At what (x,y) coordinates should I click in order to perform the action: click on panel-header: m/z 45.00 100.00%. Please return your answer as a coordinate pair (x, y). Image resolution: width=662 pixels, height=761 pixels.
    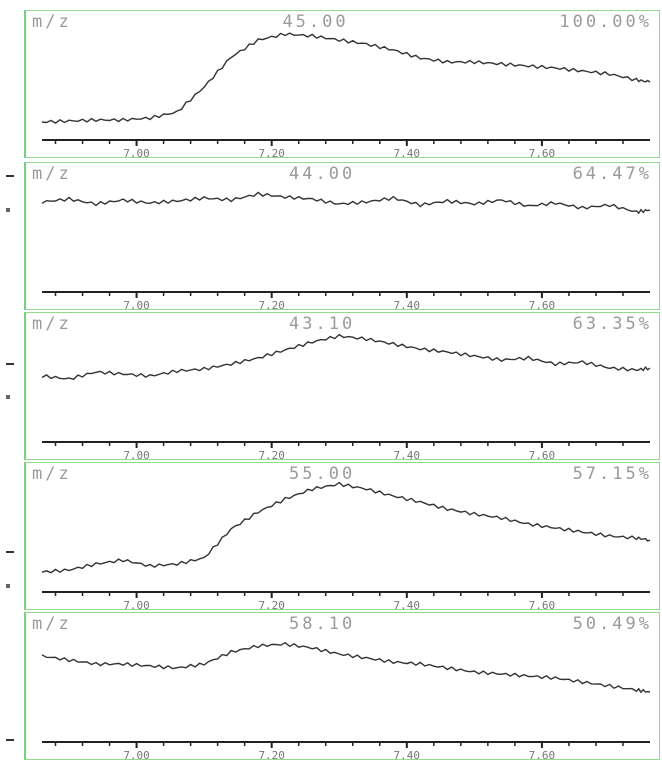
    Looking at the image, I should click on (342, 22).